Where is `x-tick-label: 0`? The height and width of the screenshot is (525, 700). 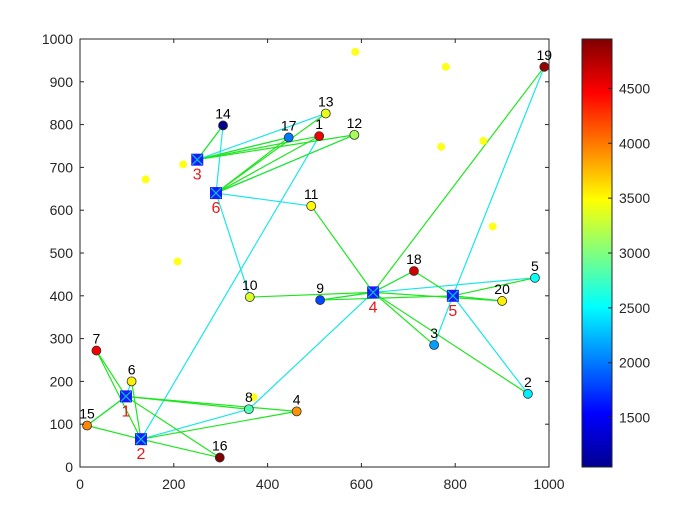 x-tick-label: 0 is located at coordinates (80, 484).